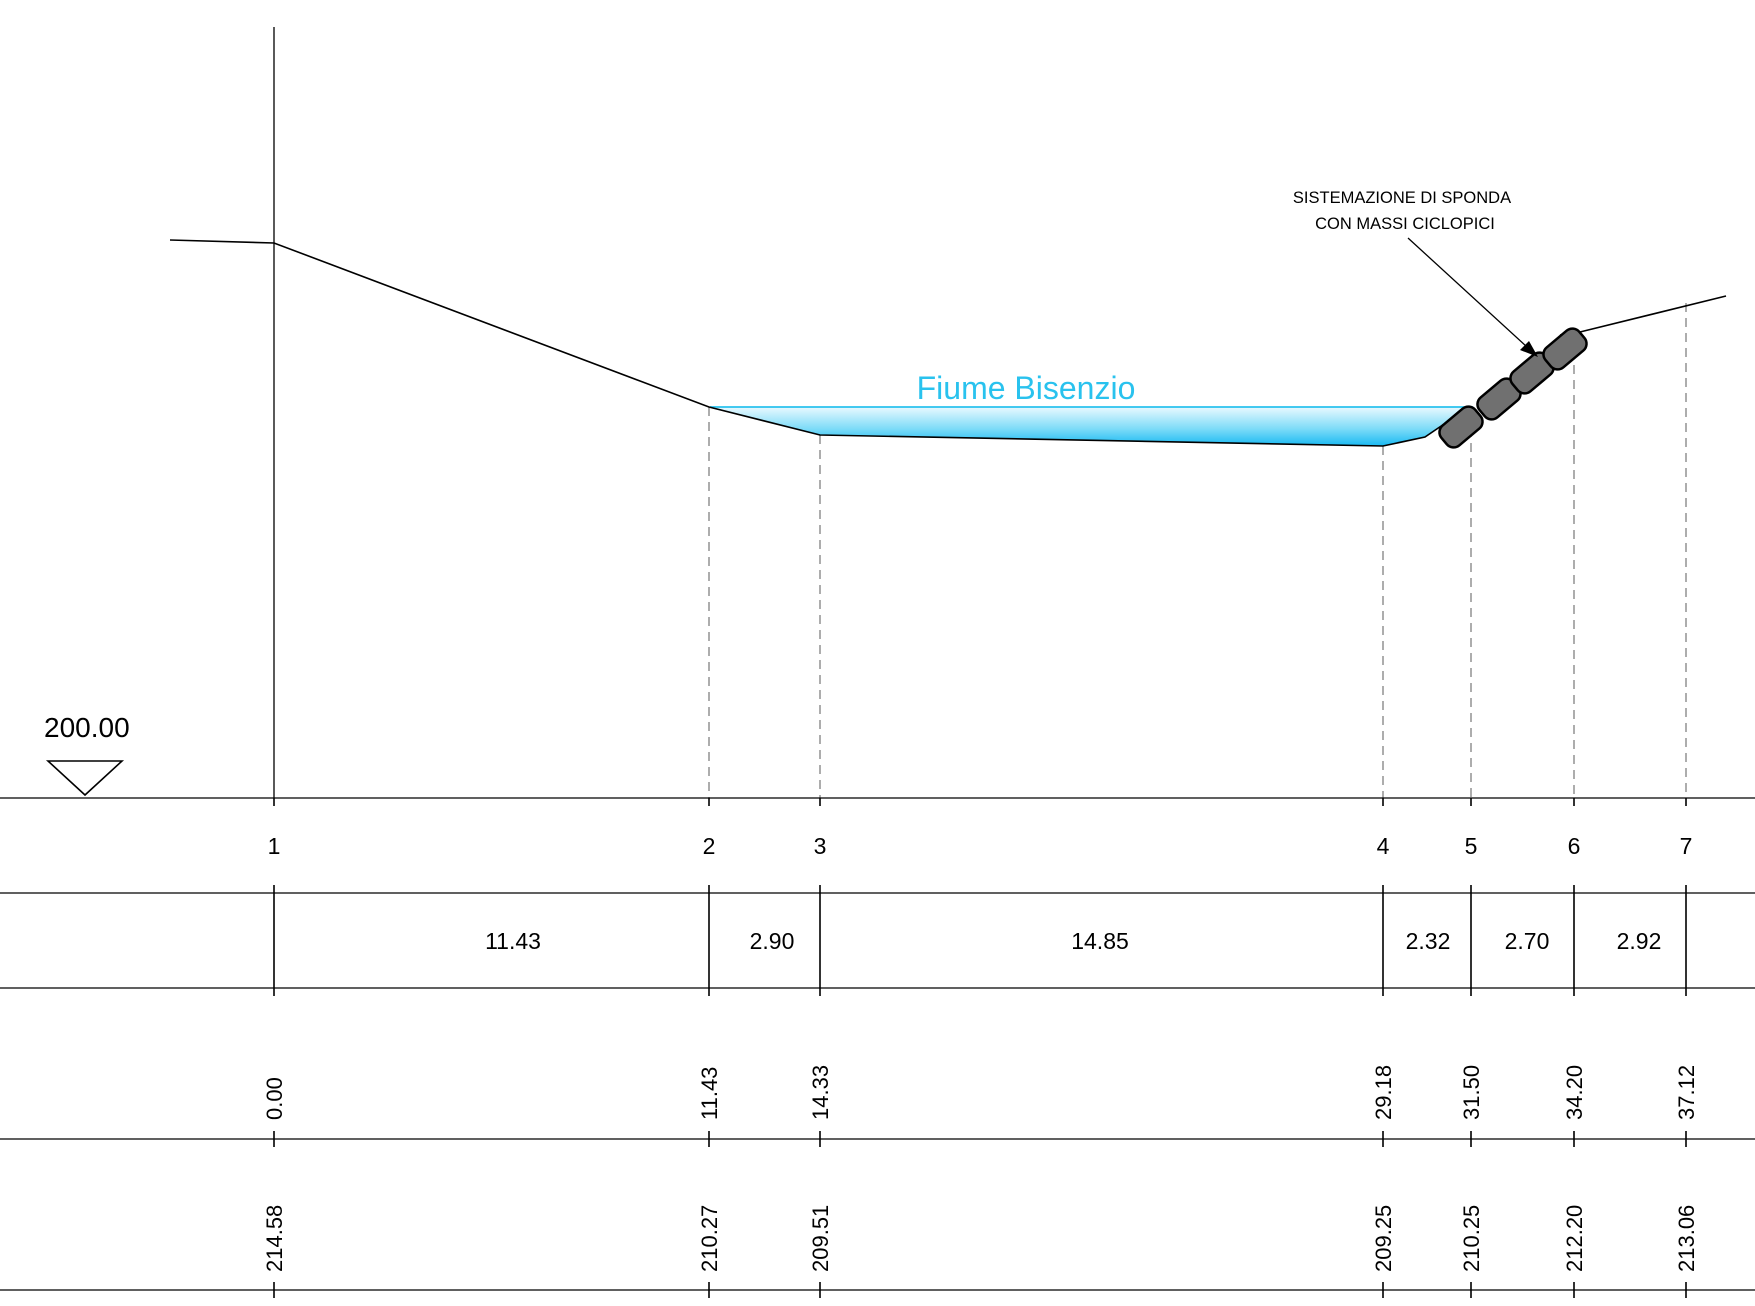 This screenshot has height=1306, width=1755. Describe the element at coordinates (1686, 1238) in the screenshot. I see `ground-elevation: 213.06` at that location.